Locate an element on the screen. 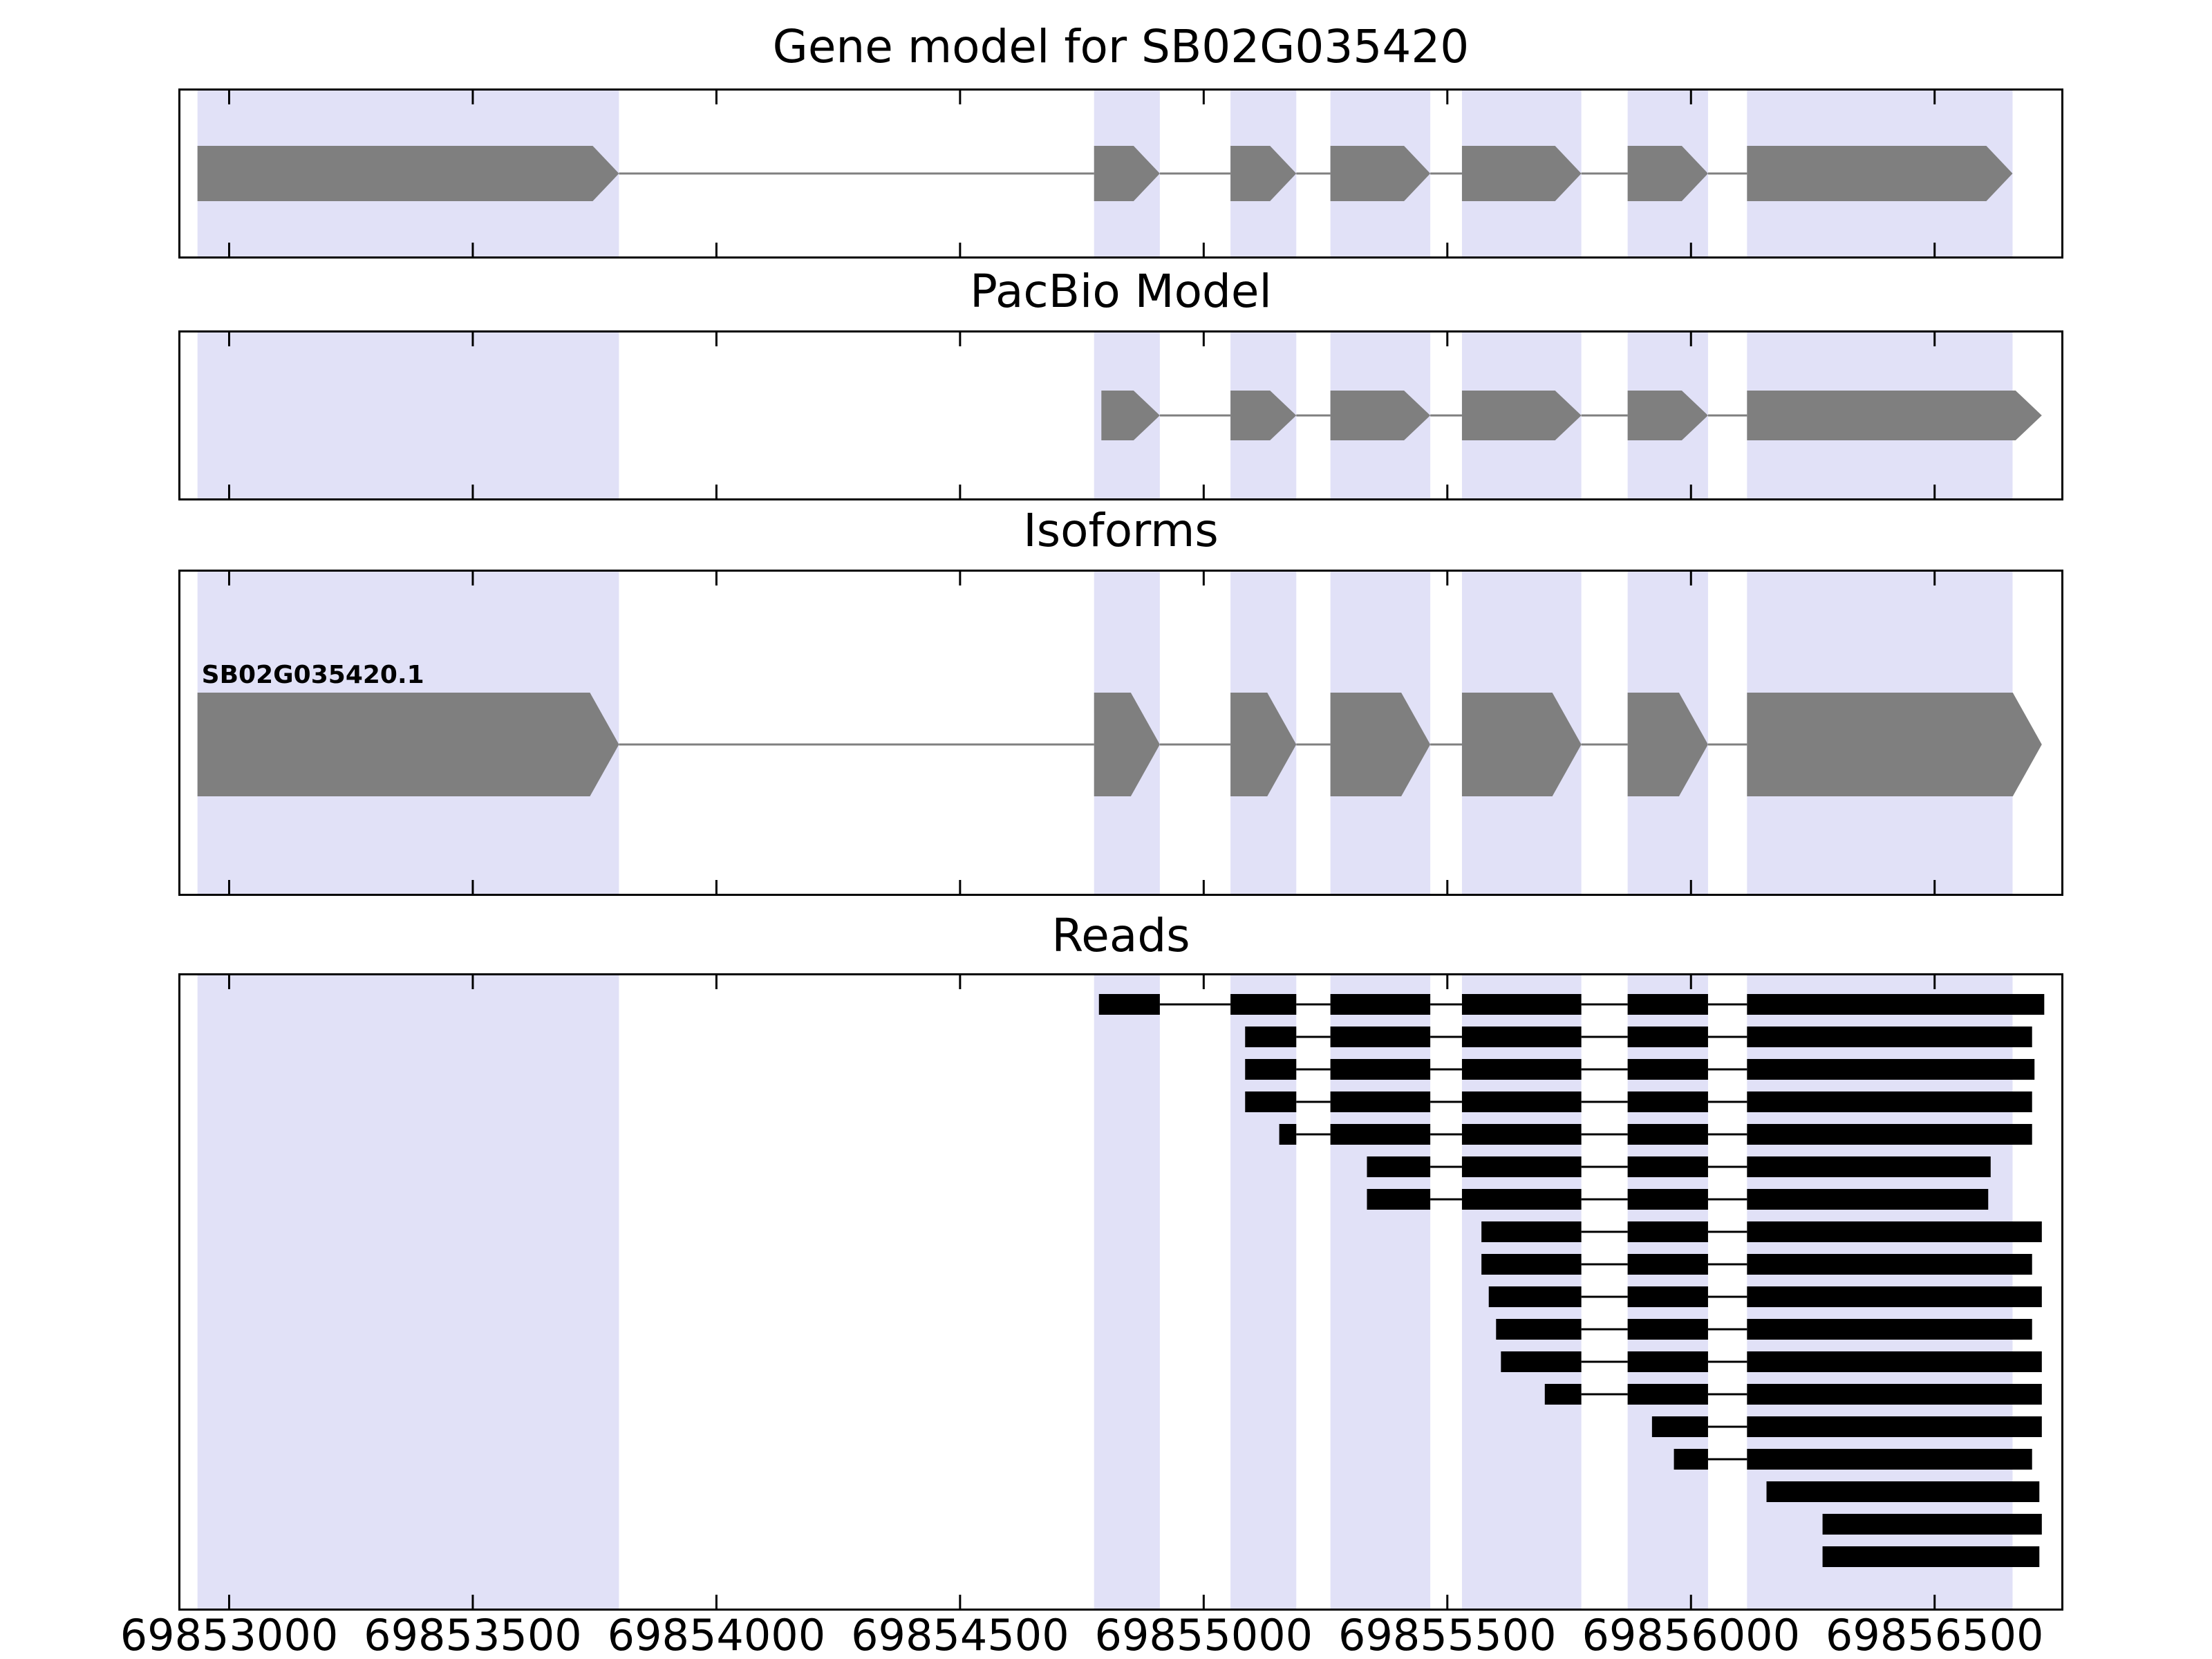  x-tick-label: 69856000 is located at coordinates (1691, 1634).